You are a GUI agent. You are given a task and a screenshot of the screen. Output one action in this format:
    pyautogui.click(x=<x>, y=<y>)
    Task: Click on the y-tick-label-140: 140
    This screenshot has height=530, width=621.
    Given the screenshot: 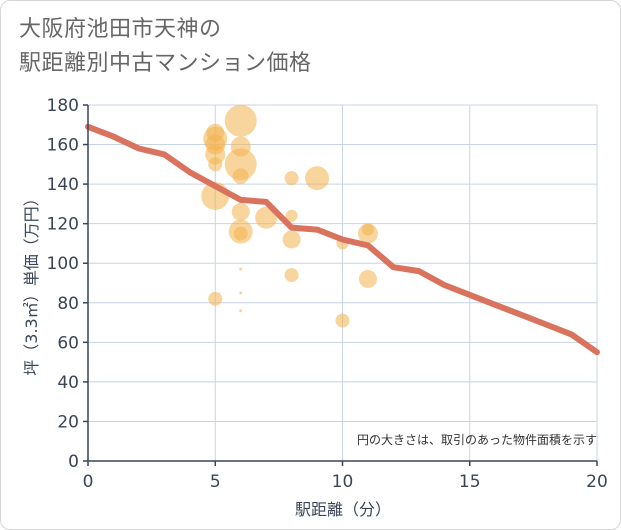 What is the action you would take?
    pyautogui.click(x=63, y=185)
    